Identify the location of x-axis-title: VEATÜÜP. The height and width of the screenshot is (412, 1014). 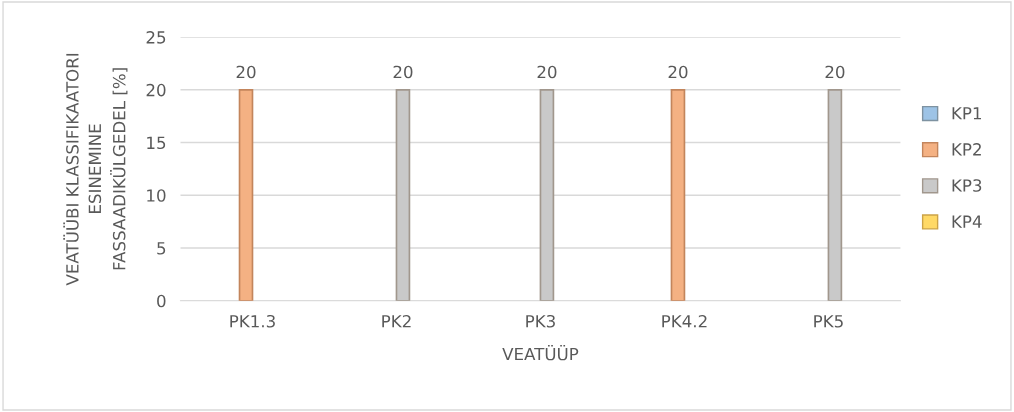
(540, 352).